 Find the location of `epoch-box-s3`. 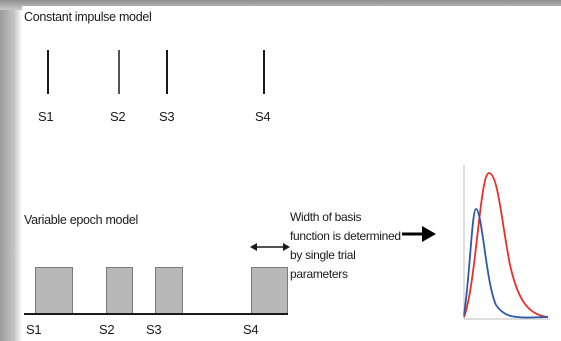

epoch-box-s3 is located at coordinates (169, 290).